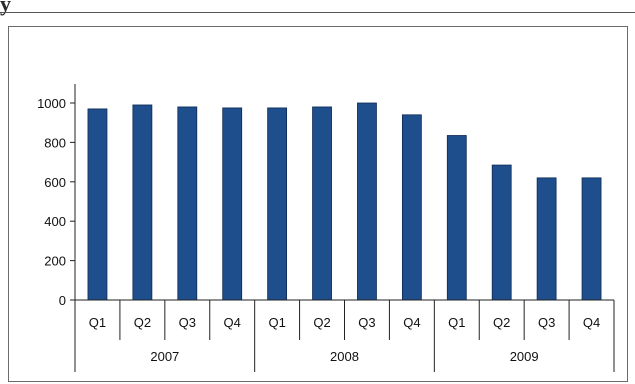  What do you see at coordinates (55, 261) in the screenshot?
I see `y-tick-label: 200` at bounding box center [55, 261].